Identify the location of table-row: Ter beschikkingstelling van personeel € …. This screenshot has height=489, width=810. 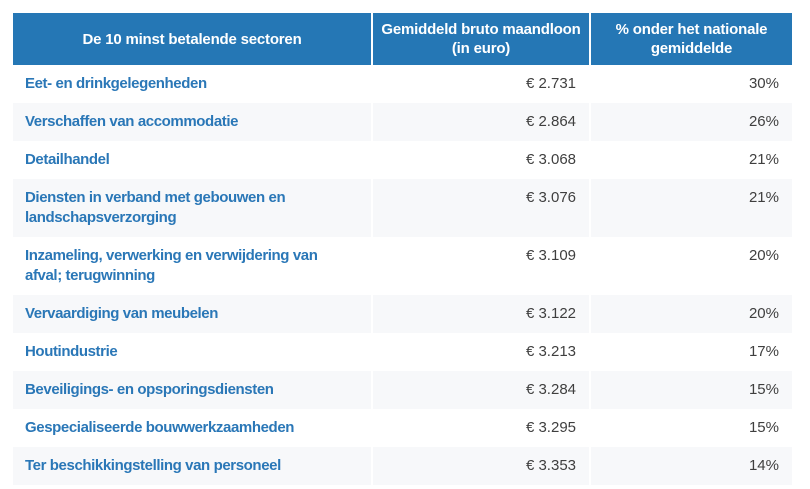
(402, 466).